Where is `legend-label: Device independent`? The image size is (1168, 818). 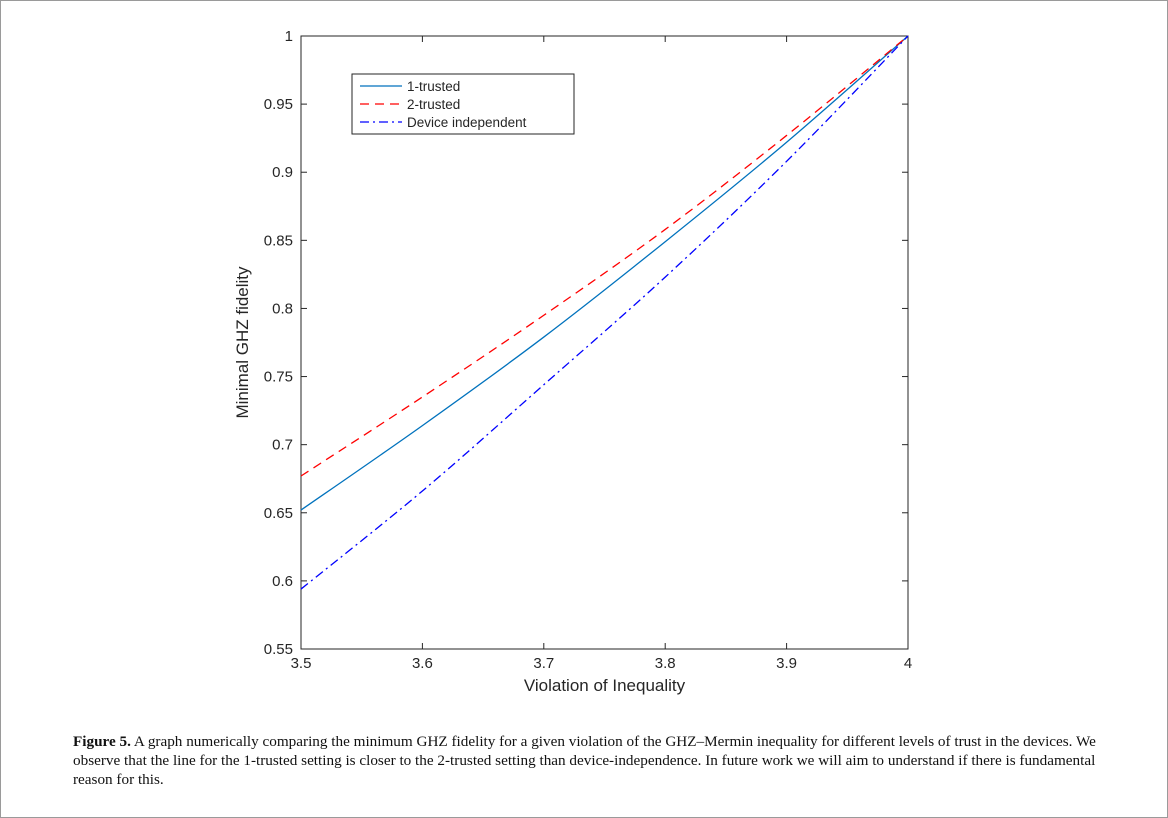 legend-label: Device independent is located at coordinates (467, 122).